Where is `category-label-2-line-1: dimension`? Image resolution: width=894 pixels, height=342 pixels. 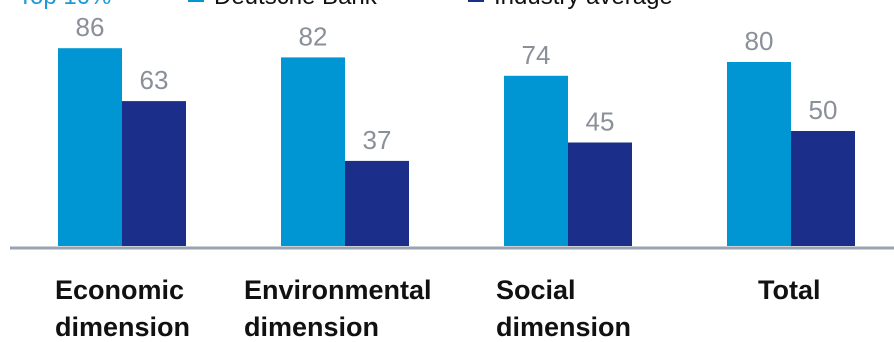
category-label-2-line-1: dimension is located at coordinates (563, 327).